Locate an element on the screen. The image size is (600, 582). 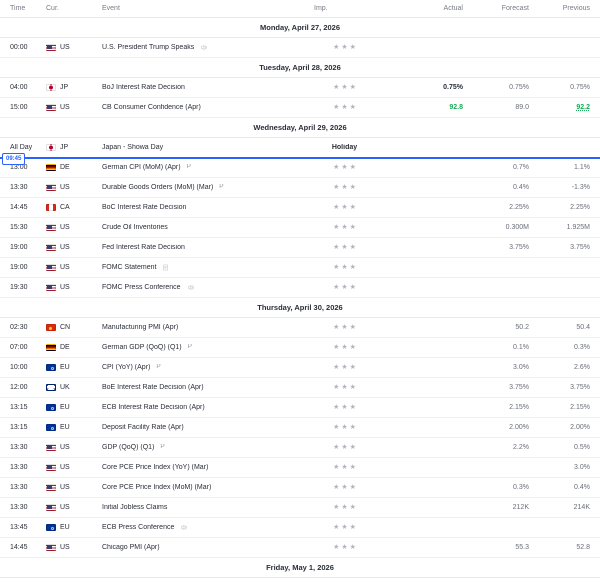
flag-icon-uk is located at coordinates (51, 387).